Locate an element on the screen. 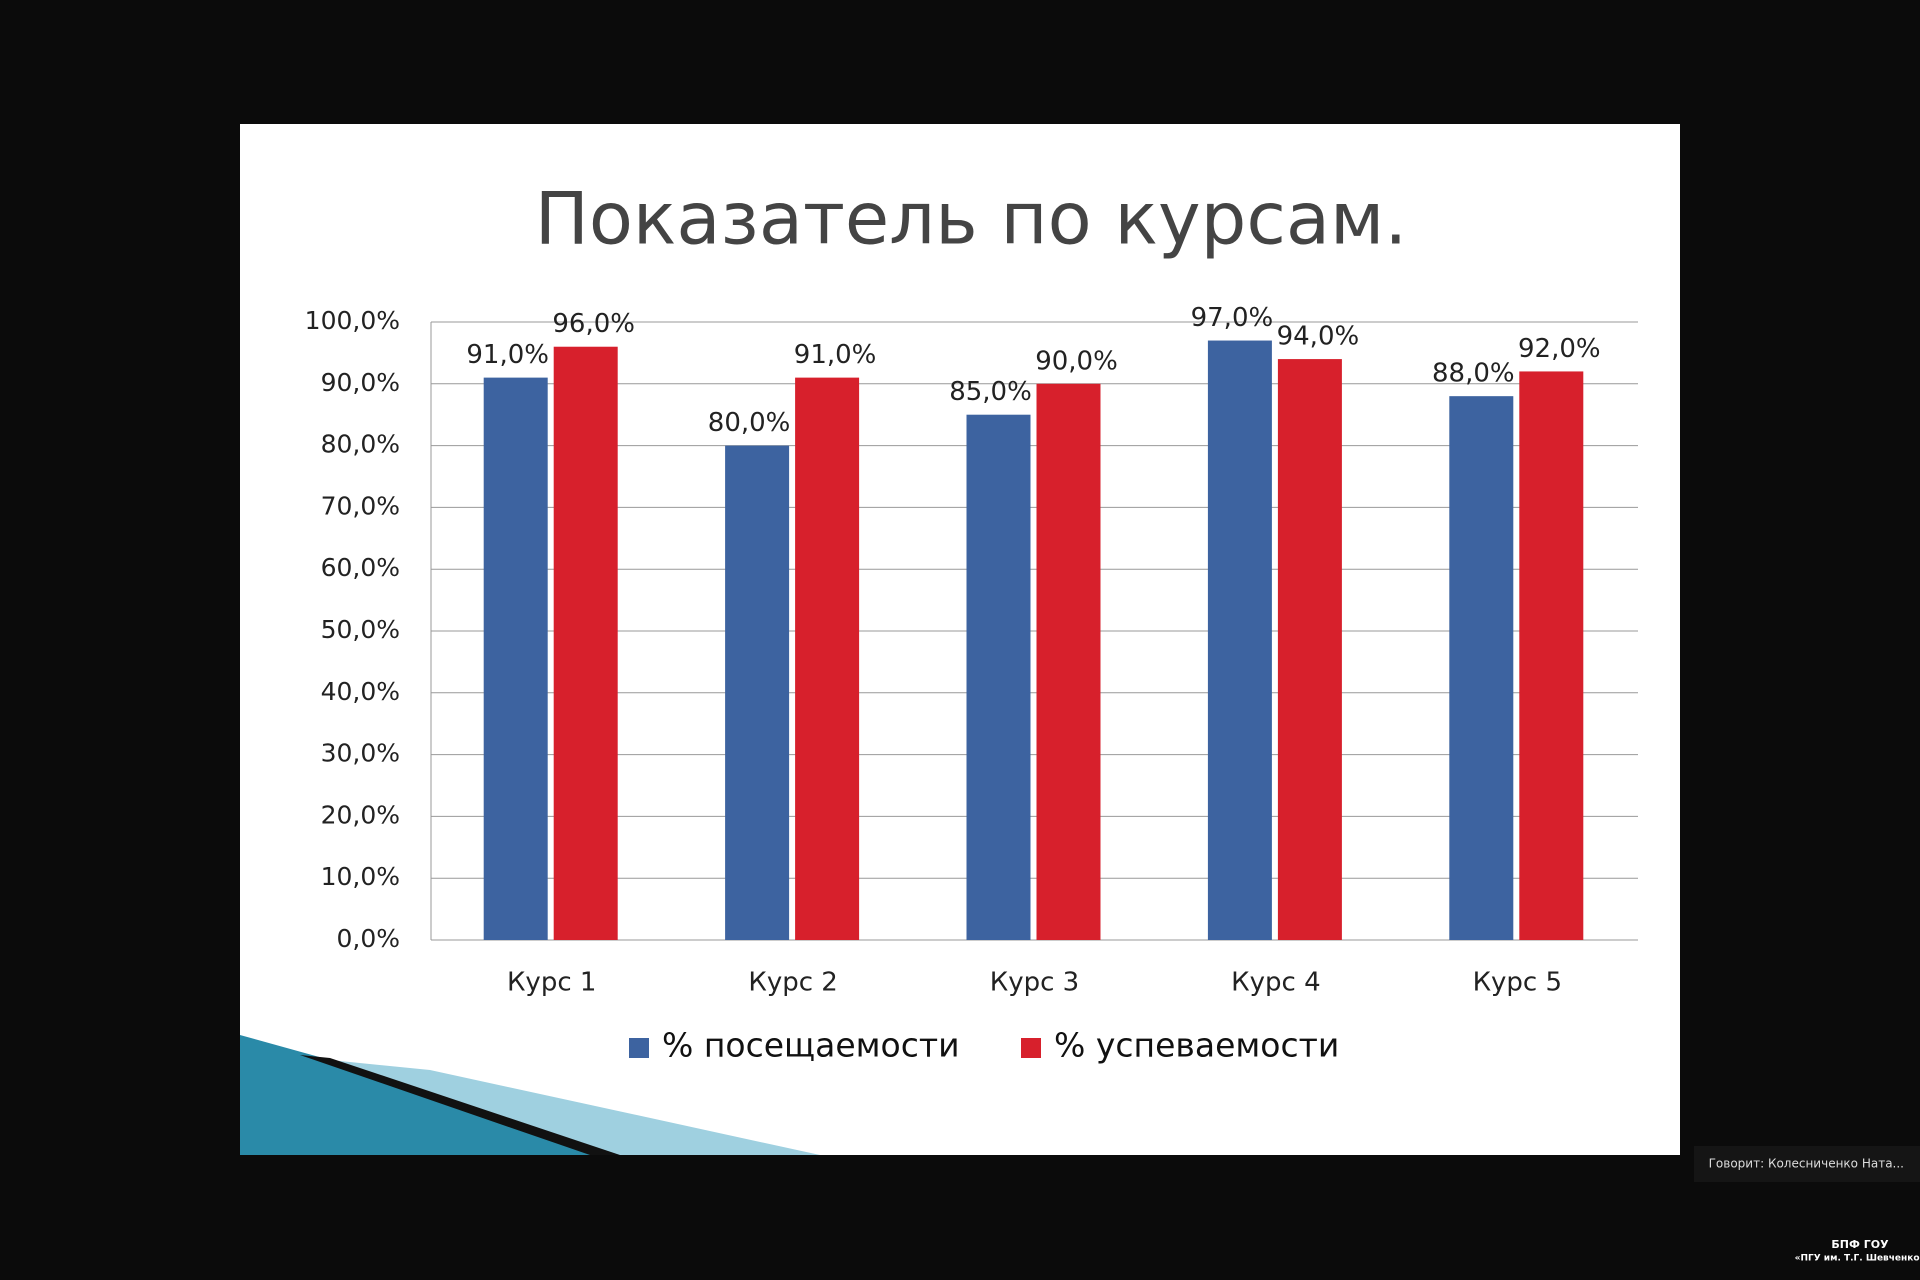 This screenshot has height=1280, width=1920. y-tick-label: 100,0% is located at coordinates (352, 320).